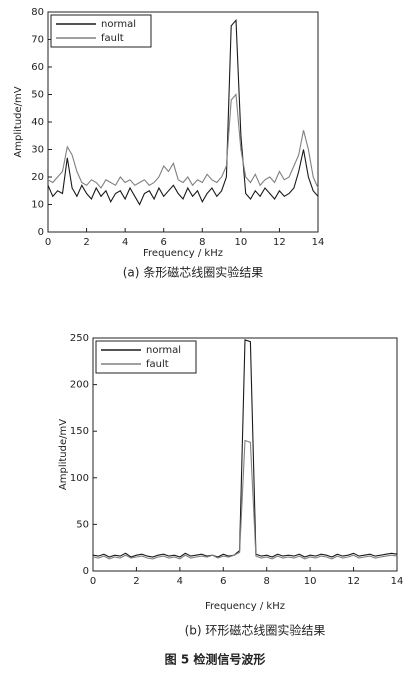 The width and height of the screenshot is (415, 676). Describe the element at coordinates (37, 40) in the screenshot. I see `y-tick-label: 70` at that location.